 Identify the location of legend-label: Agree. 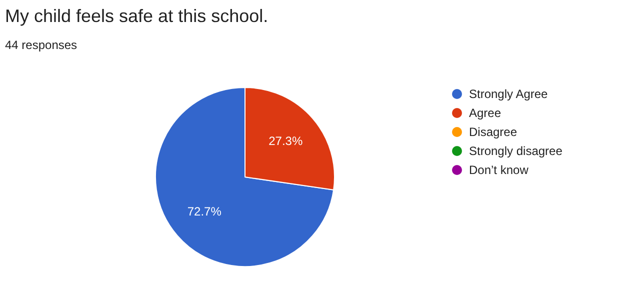
(485, 113).